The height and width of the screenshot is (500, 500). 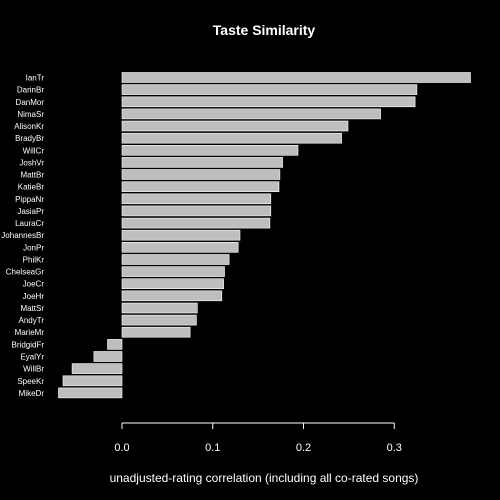 What do you see at coordinates (181, 235) in the screenshot?
I see `bar-JohannesBr` at bounding box center [181, 235].